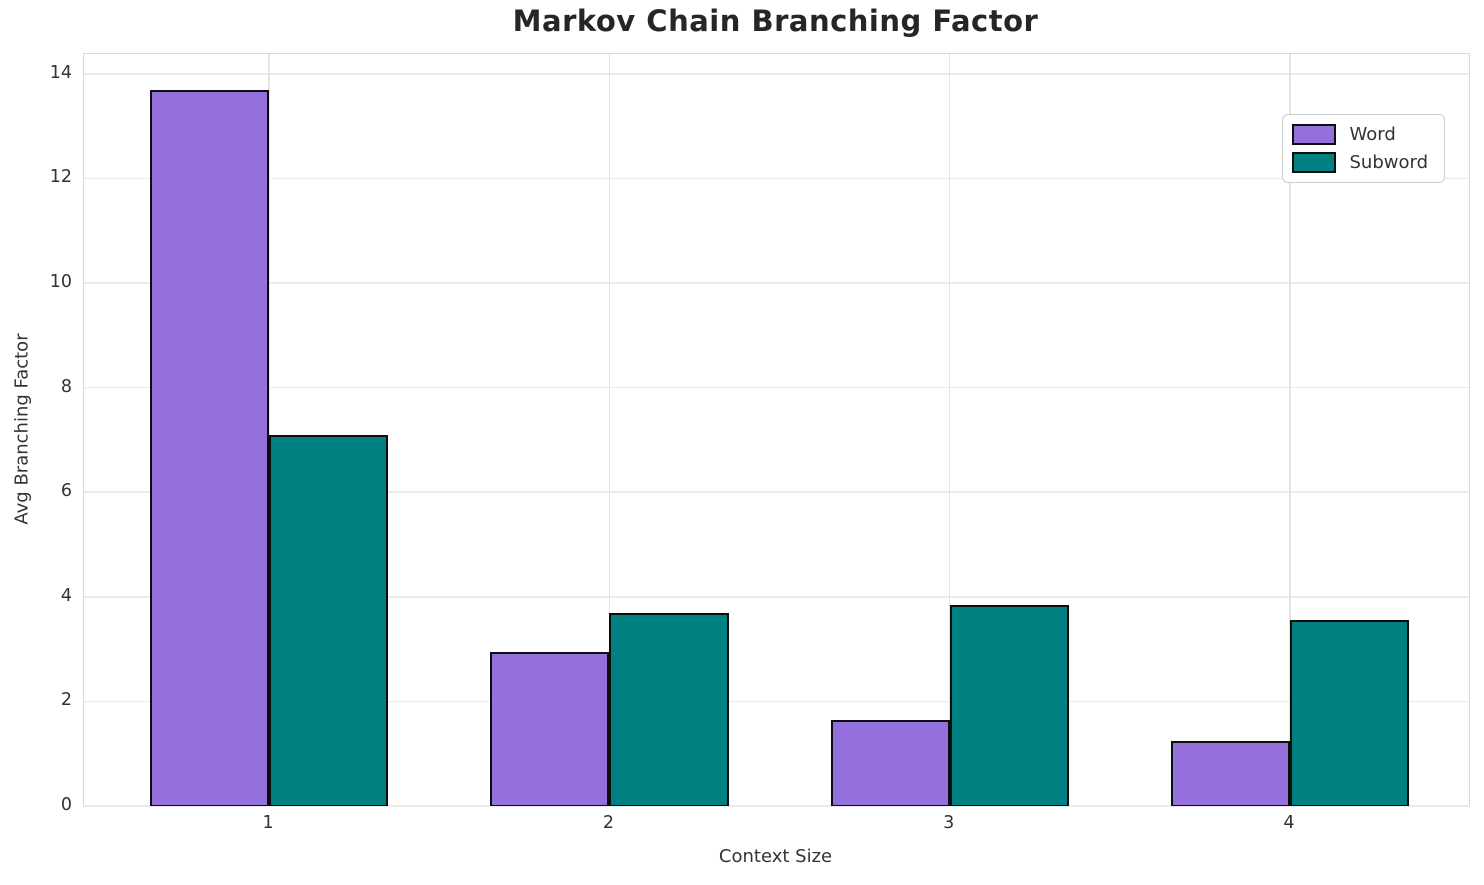 Image resolution: width=1484 pixels, height=885 pixels. I want to click on legend: Word Subword, so click(1363, 148).